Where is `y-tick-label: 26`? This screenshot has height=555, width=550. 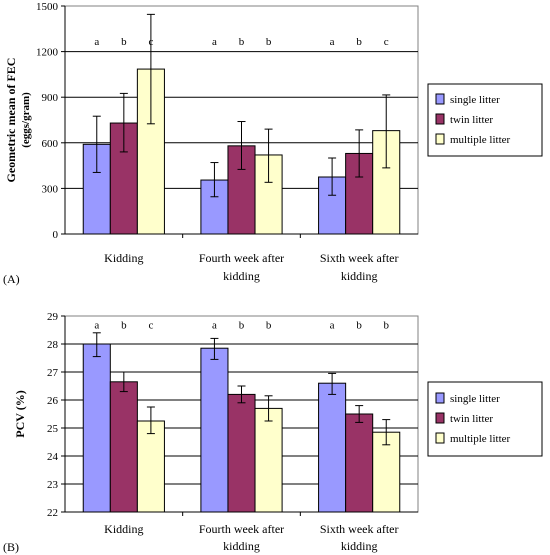
y-tick-label: 26 is located at coordinates (53, 401).